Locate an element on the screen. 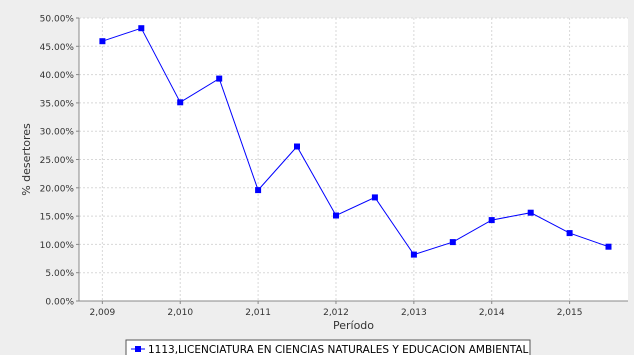 The width and height of the screenshot is (634, 359). x-tick-label: 2,015 is located at coordinates (570, 313).